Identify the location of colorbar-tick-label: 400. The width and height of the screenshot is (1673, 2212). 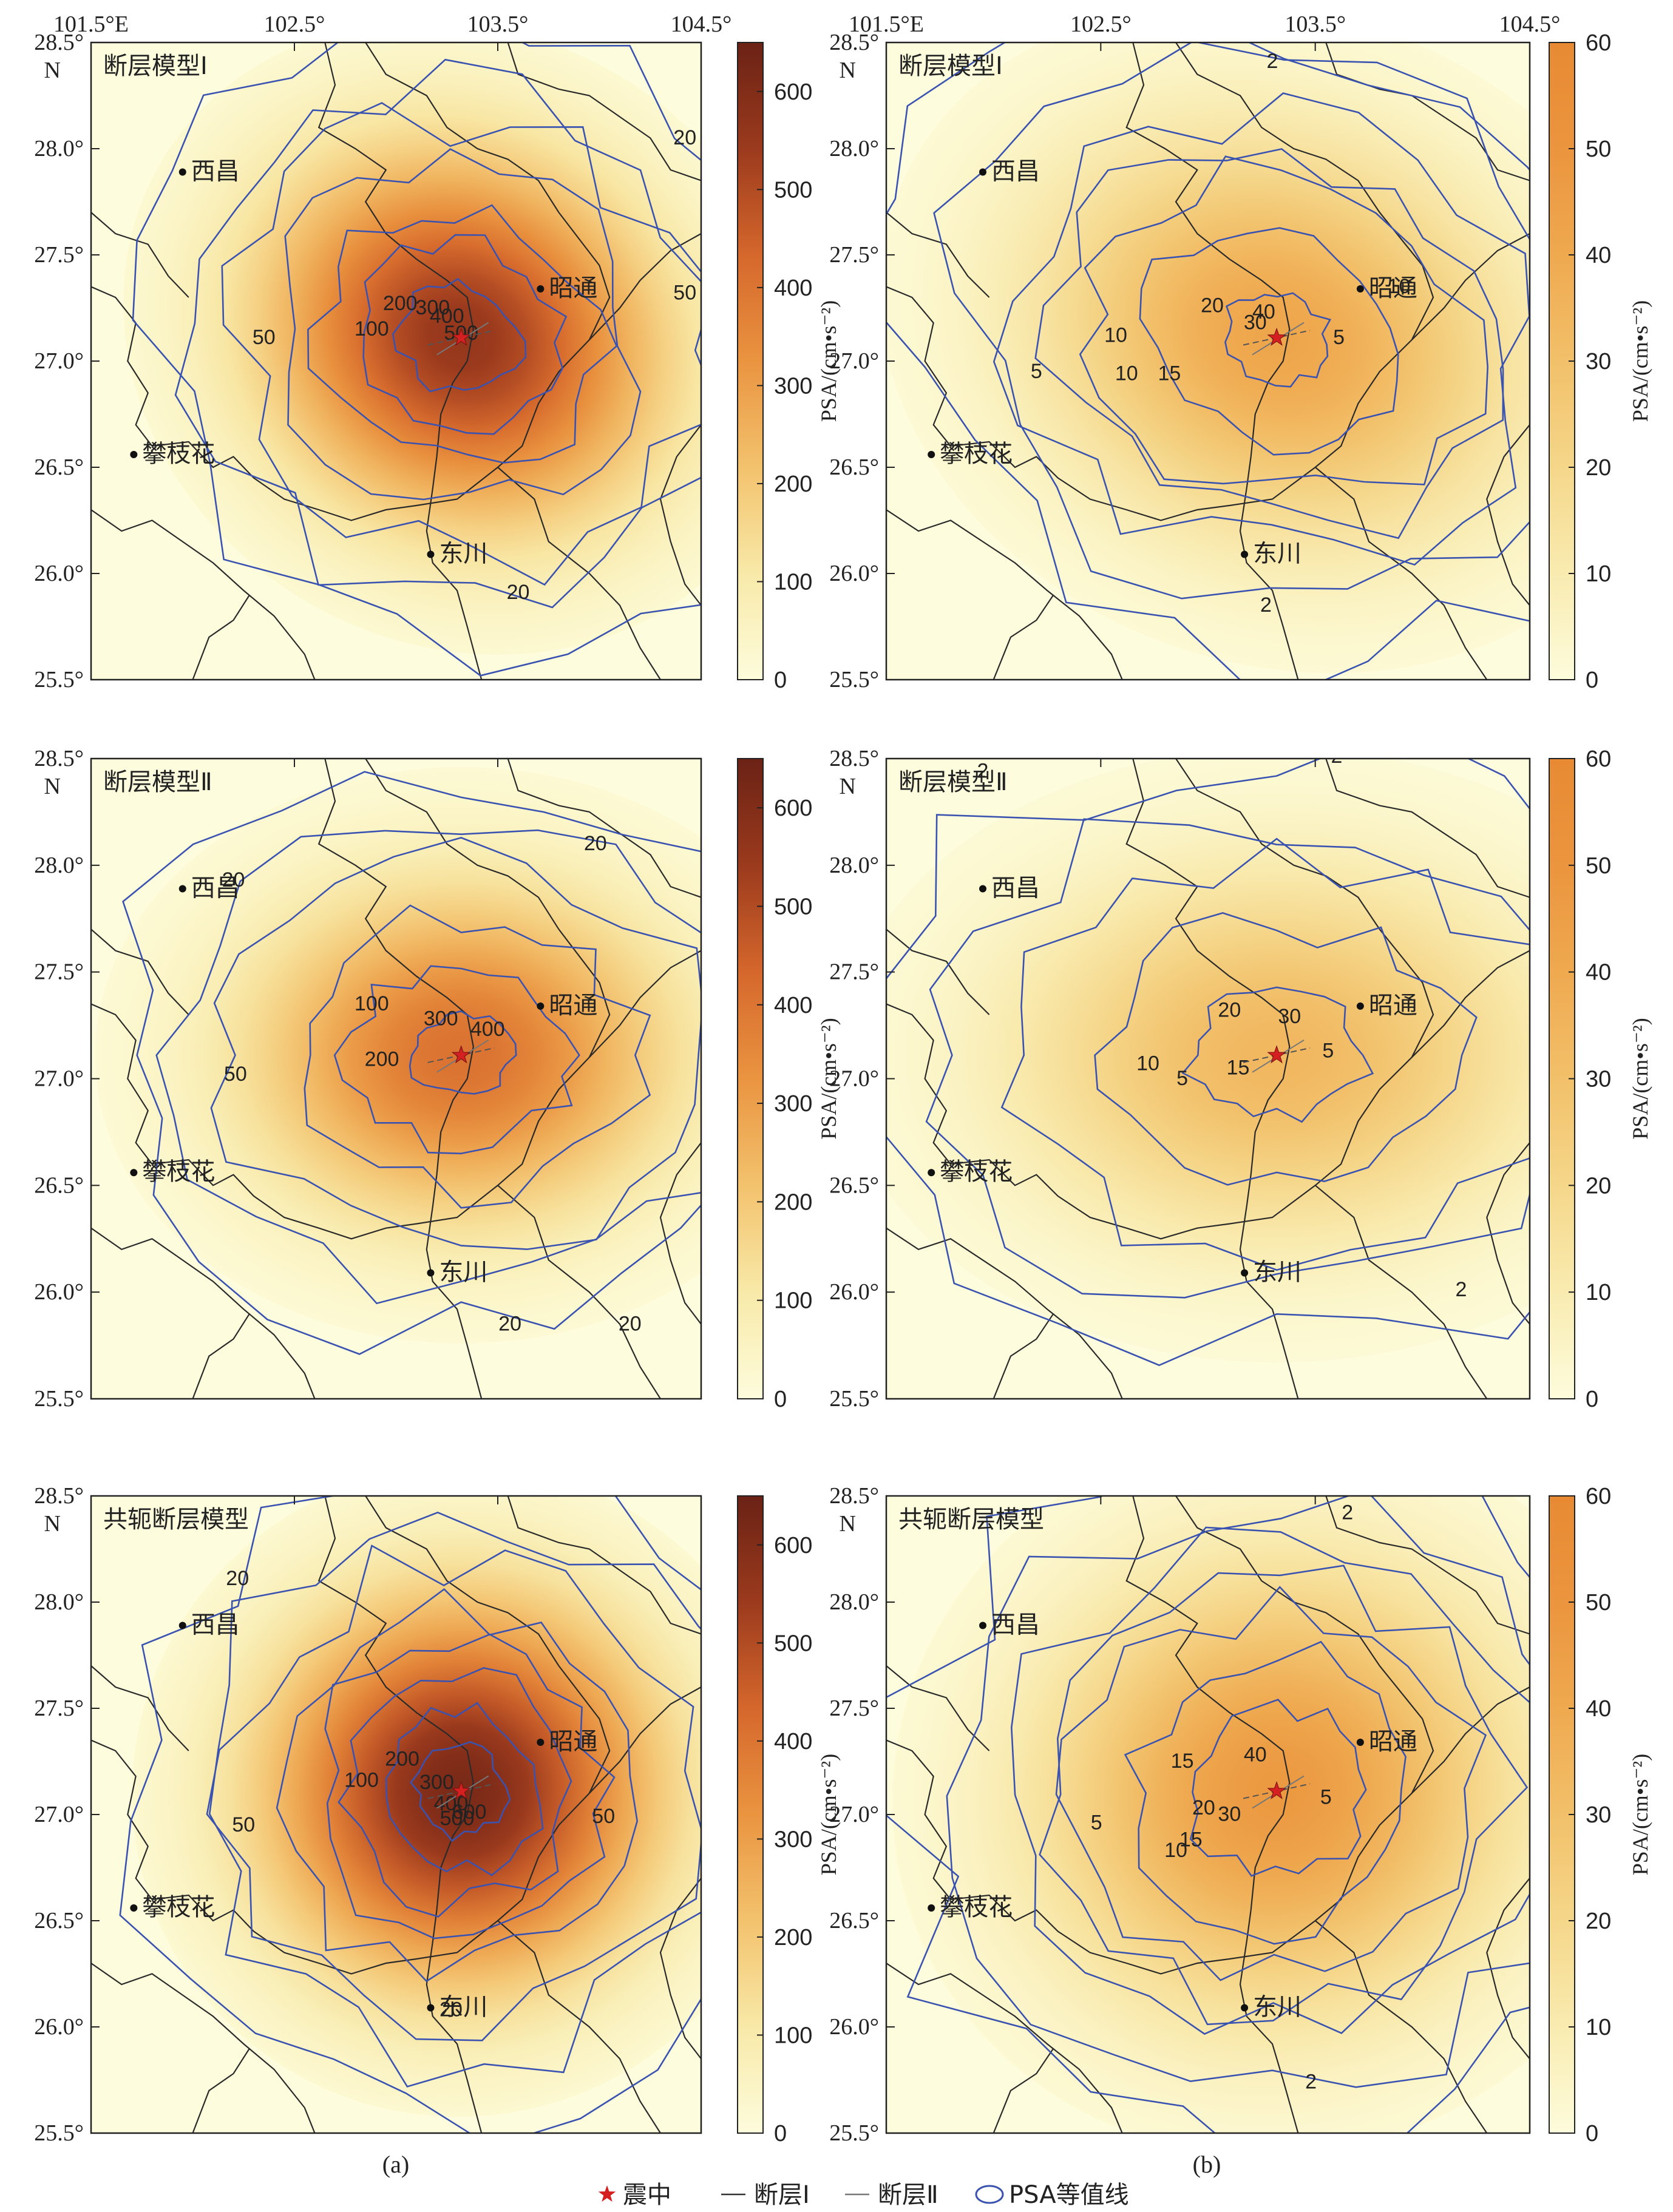
(793, 1005).